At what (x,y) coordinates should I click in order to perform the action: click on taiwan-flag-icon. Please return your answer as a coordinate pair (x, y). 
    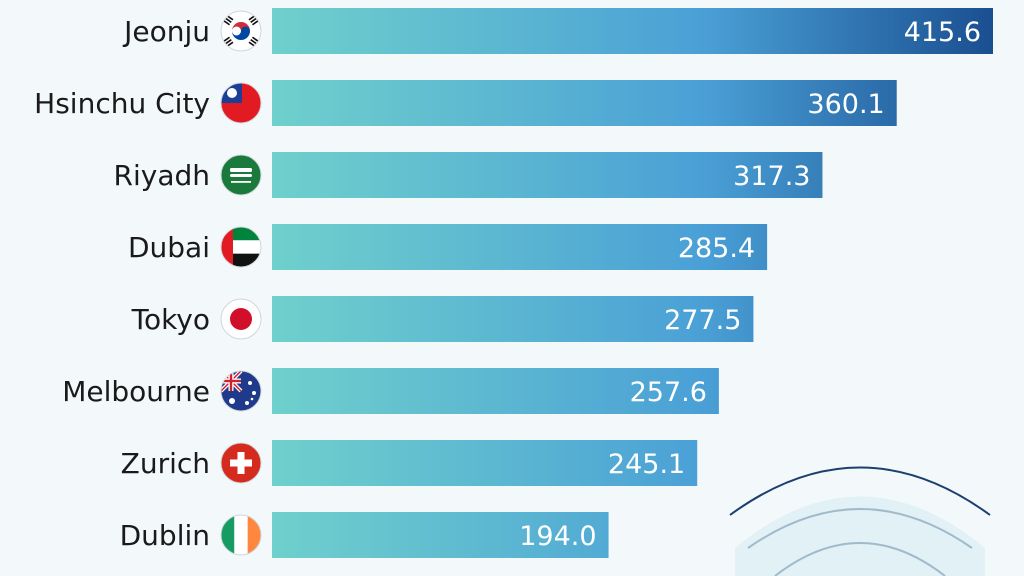
    Looking at the image, I should click on (241, 103).